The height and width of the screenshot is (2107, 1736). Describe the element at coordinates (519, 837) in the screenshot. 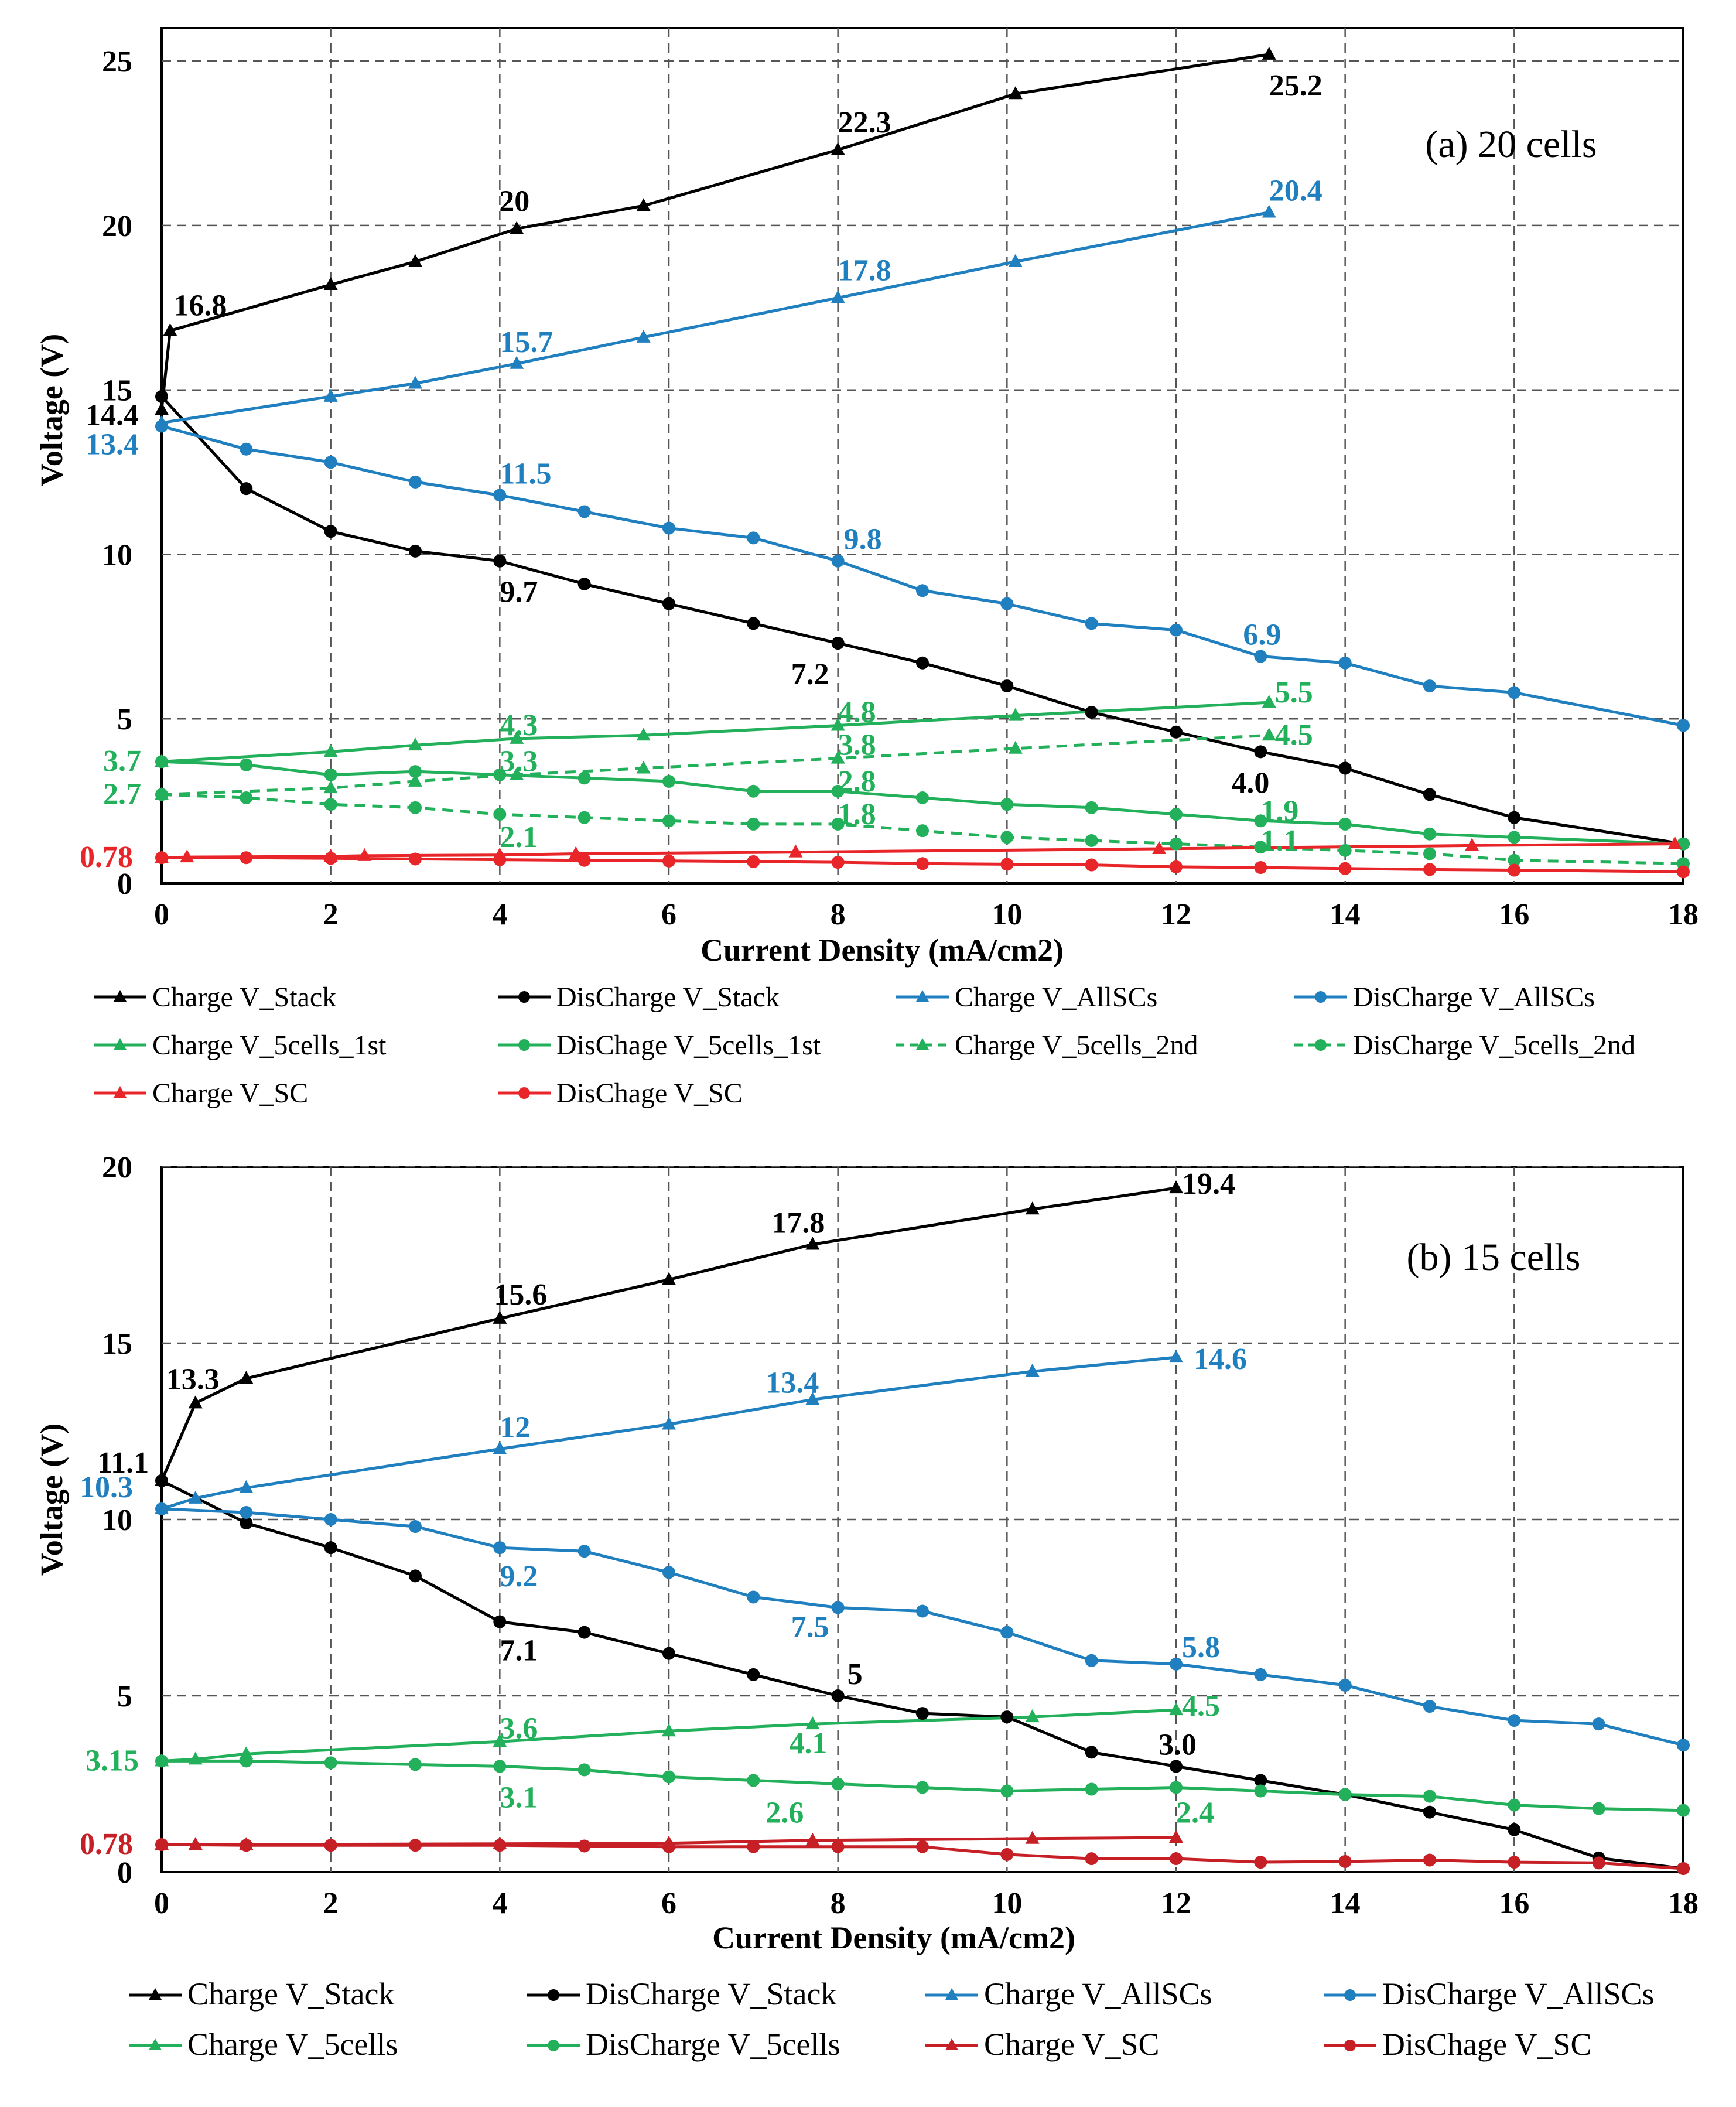

I see `data-label: 2.1` at that location.